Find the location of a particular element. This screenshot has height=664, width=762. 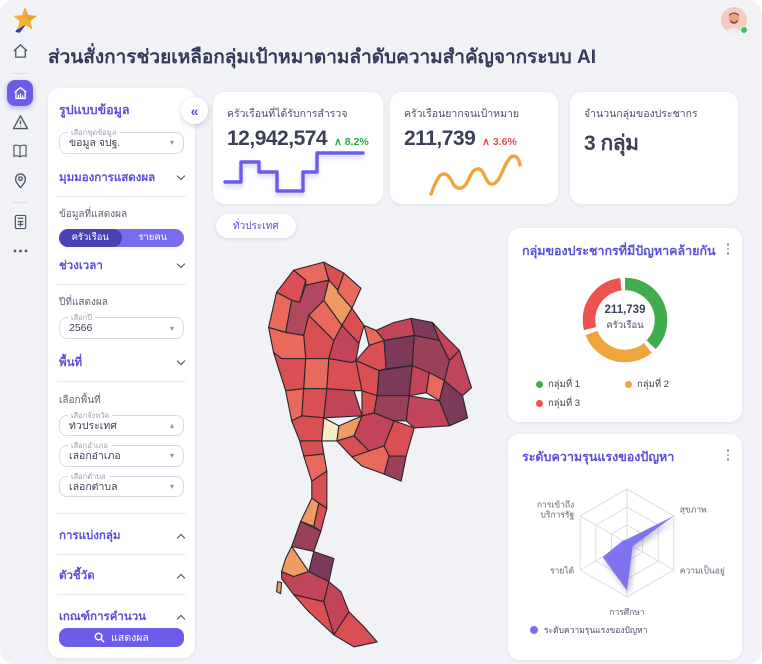

legend-label: กลุ่มที่ 1 is located at coordinates (564, 384).